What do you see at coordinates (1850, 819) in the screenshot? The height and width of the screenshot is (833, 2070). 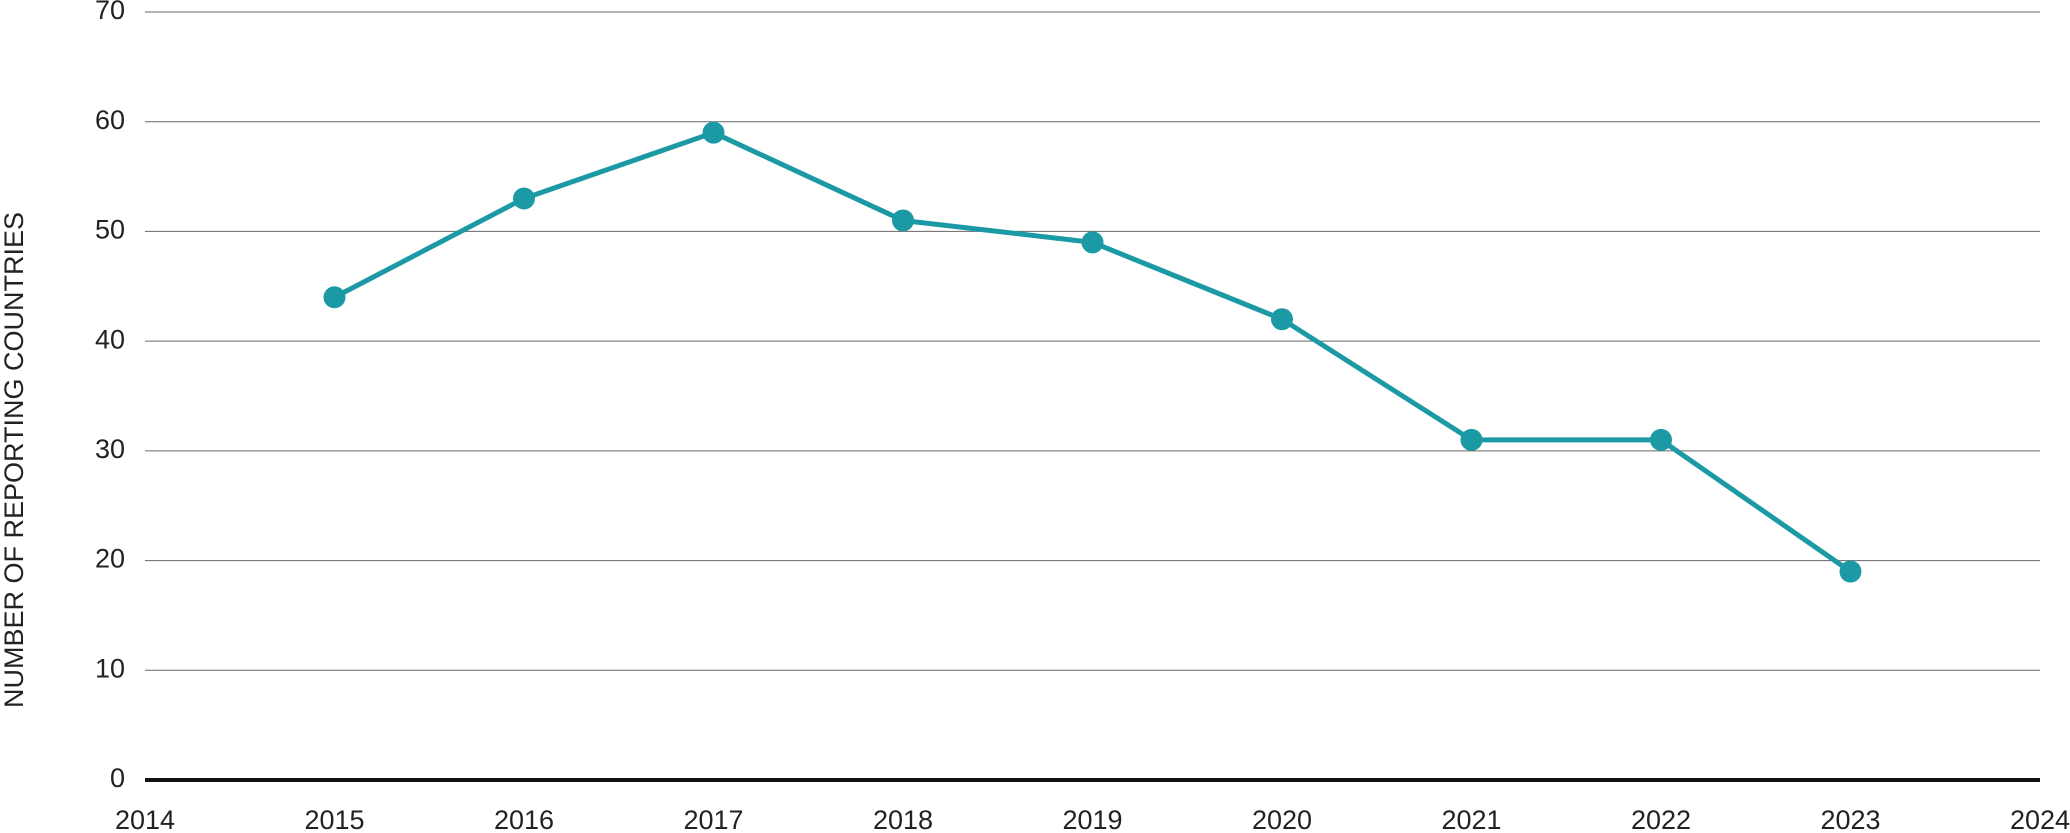 I see `x-tick-label: 2023` at bounding box center [1850, 819].